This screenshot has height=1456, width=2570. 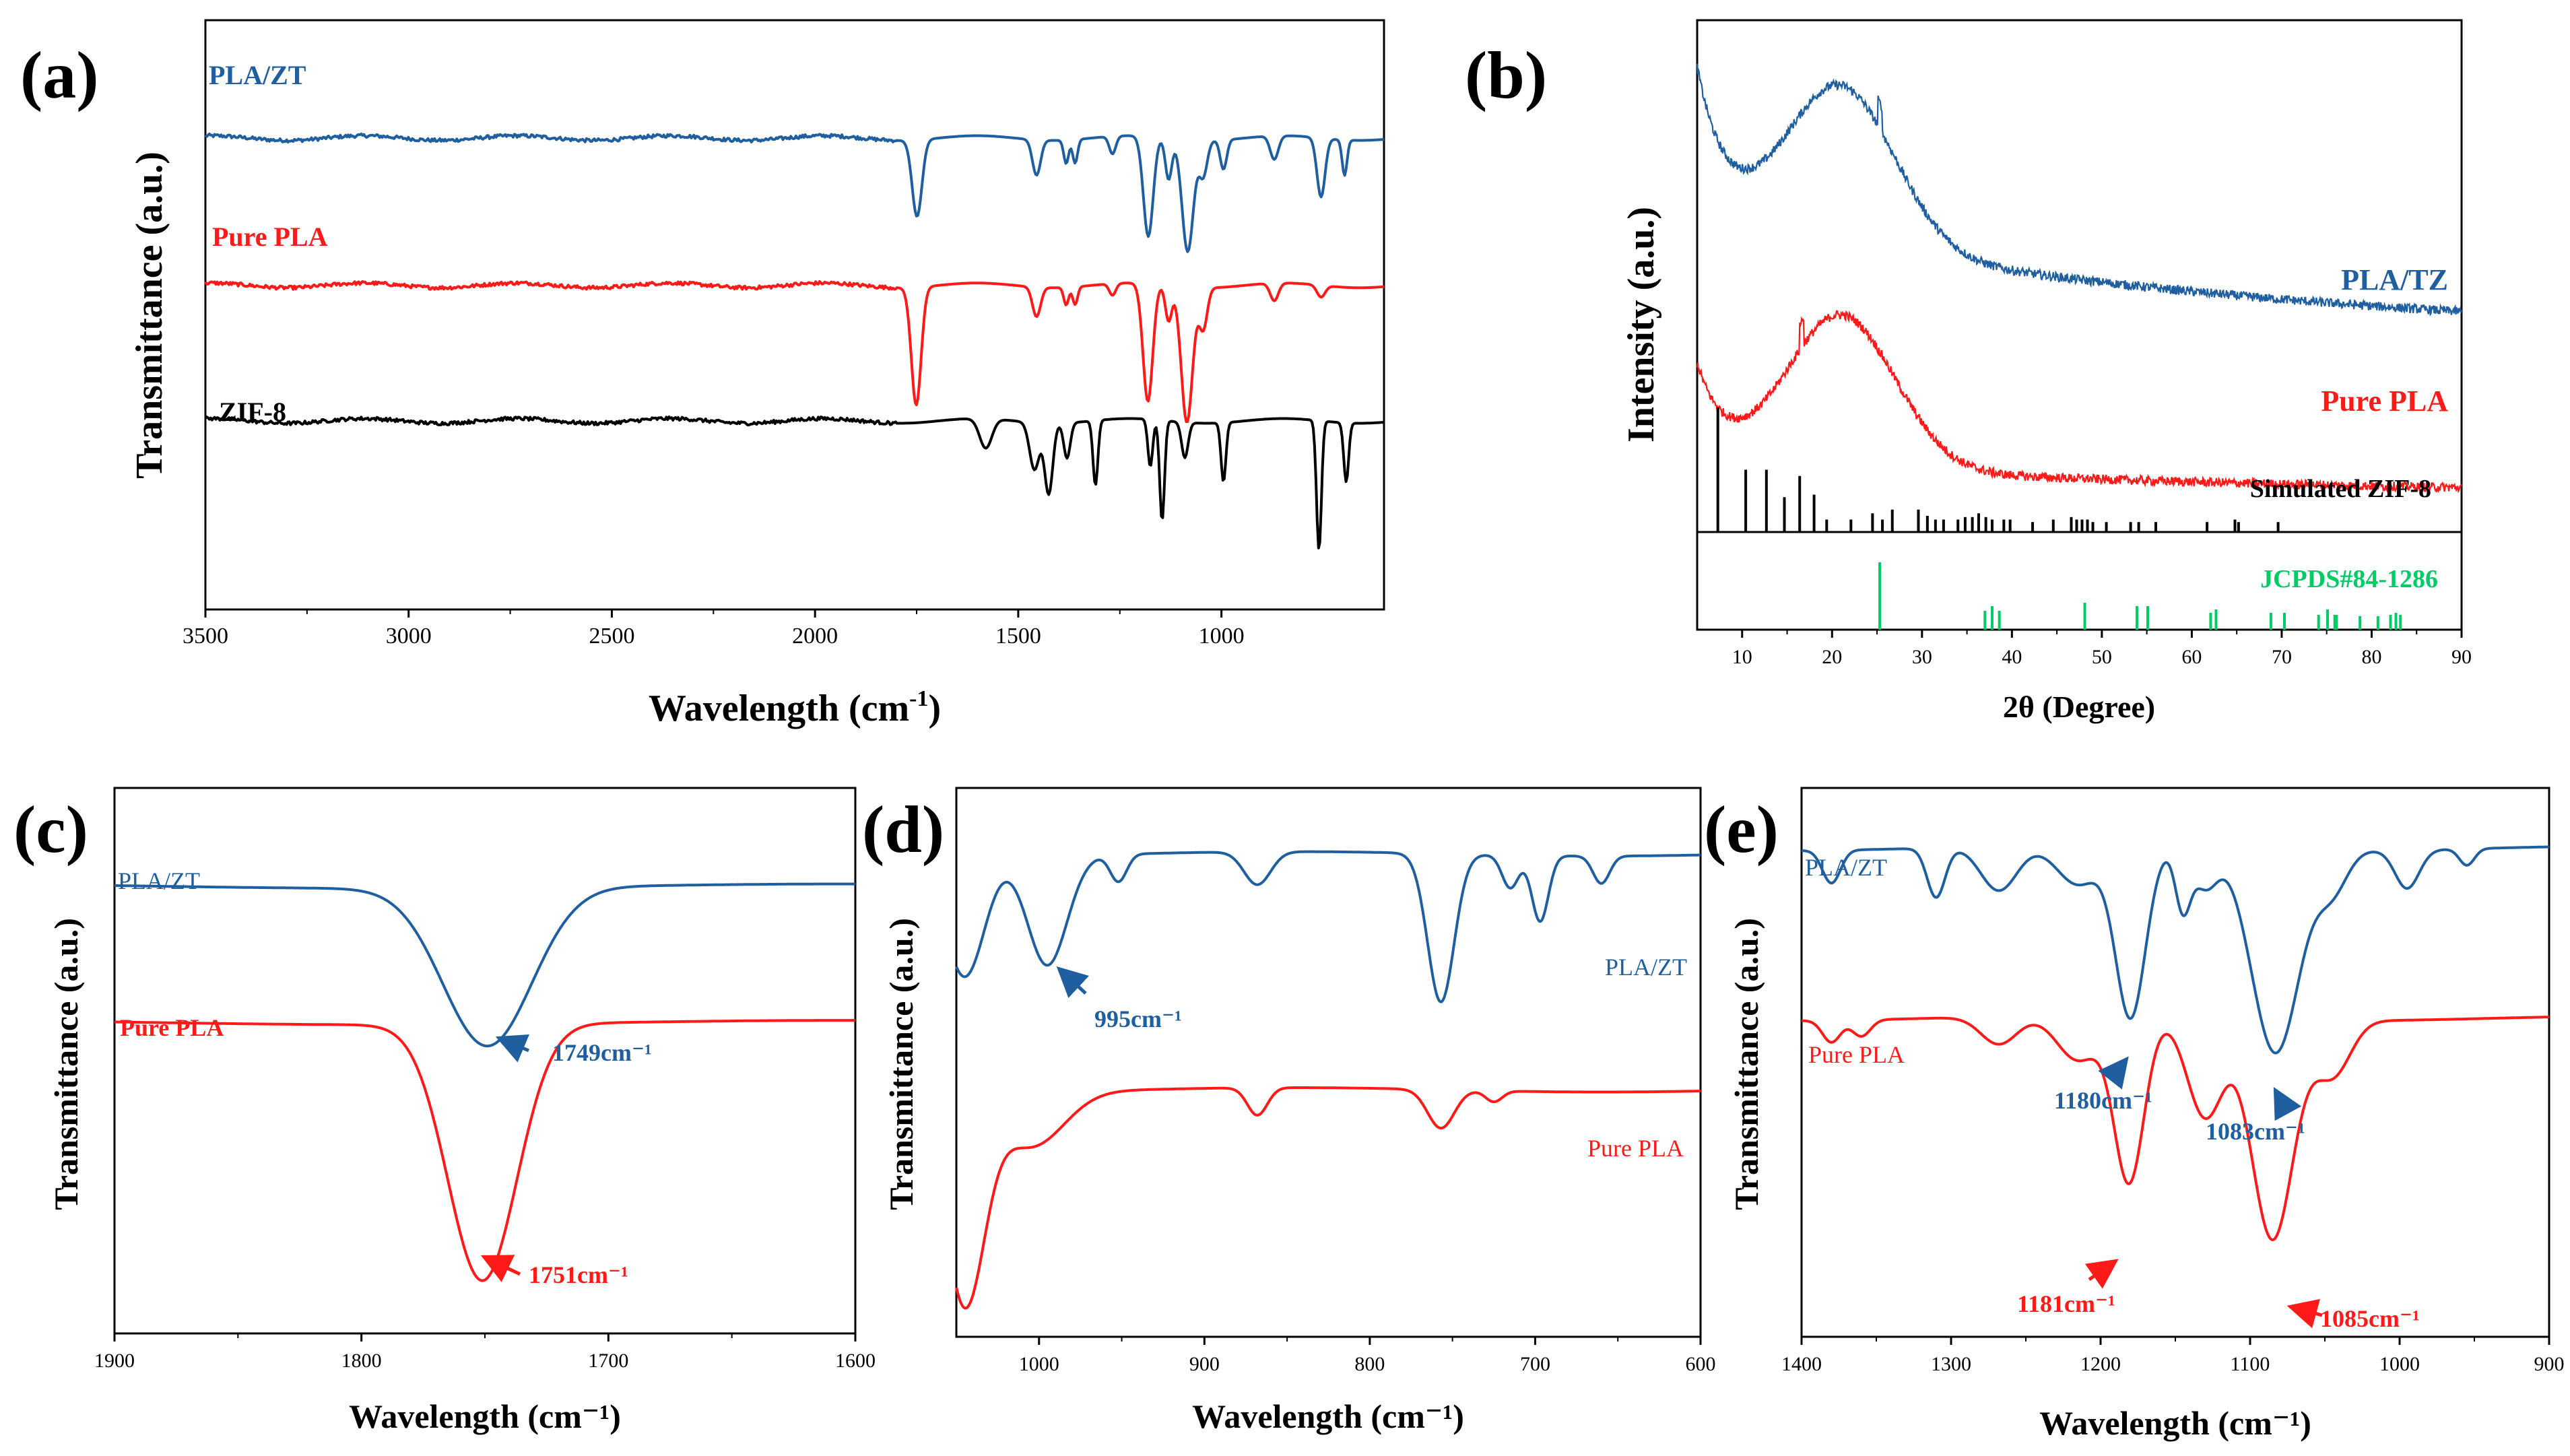 I want to click on x-tick-label-b: 20, so click(x=1832, y=657).